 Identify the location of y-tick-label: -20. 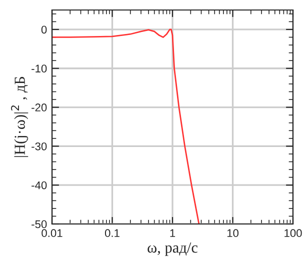
(39, 108).